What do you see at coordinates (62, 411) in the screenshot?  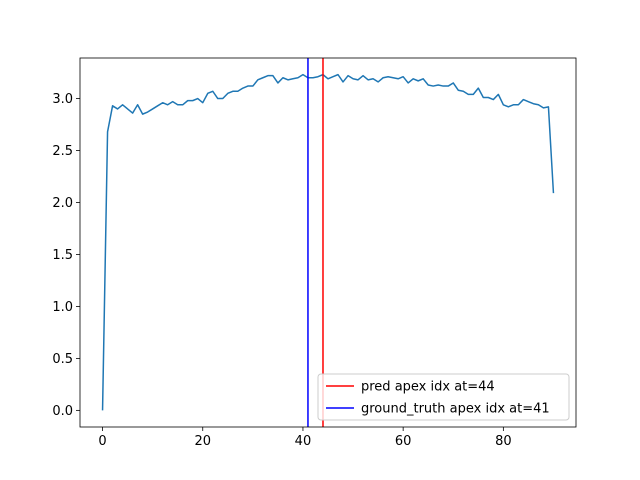 I see `y-tick-label: 0.0` at bounding box center [62, 411].